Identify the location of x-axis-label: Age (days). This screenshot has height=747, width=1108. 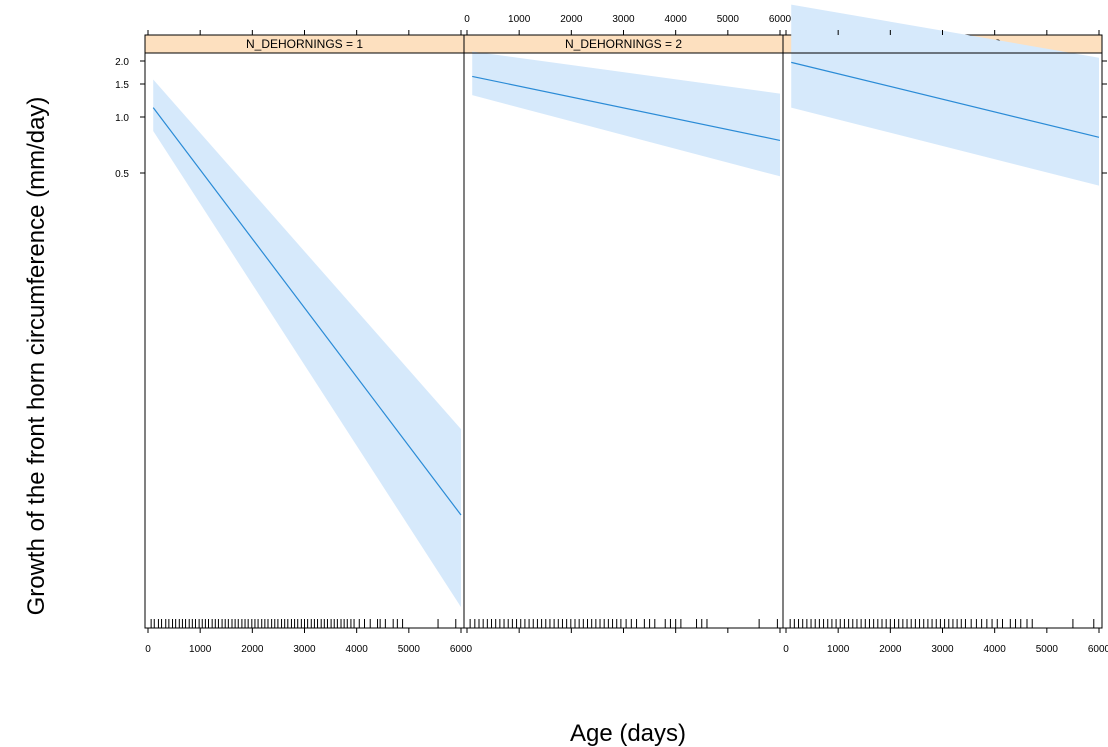
(628, 733).